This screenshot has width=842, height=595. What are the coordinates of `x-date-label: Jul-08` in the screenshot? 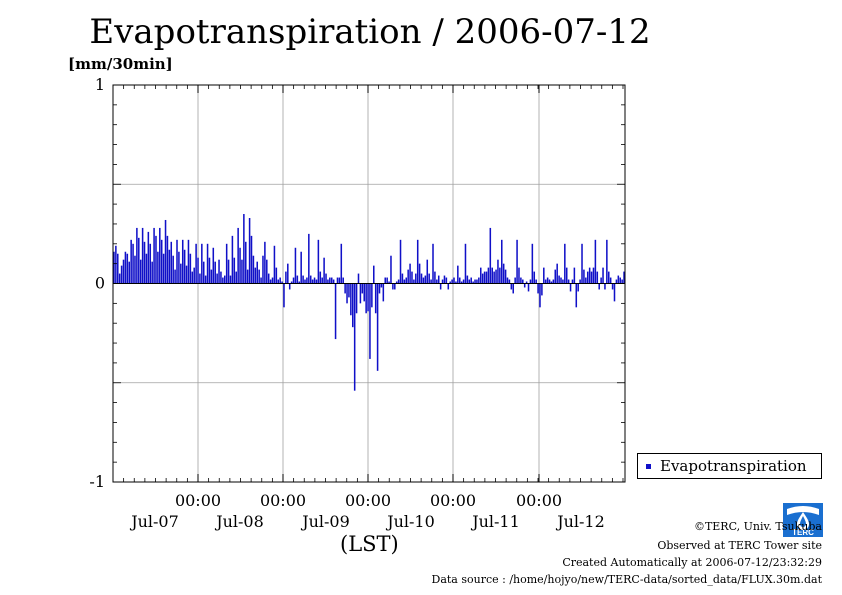 It's located at (239, 521).